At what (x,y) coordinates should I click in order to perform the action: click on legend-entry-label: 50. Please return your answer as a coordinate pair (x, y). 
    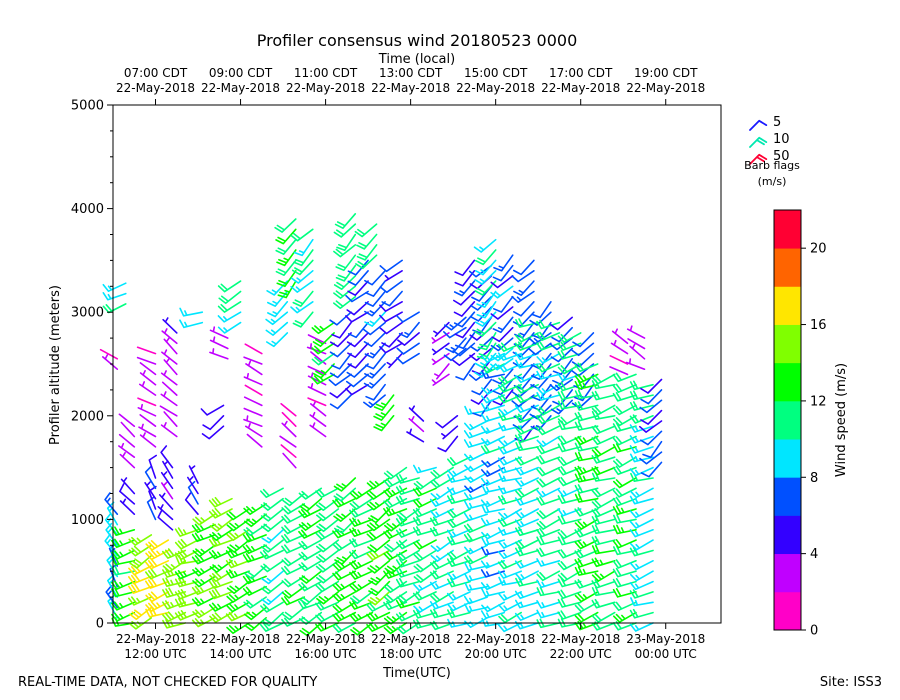
    Looking at the image, I should click on (781, 156).